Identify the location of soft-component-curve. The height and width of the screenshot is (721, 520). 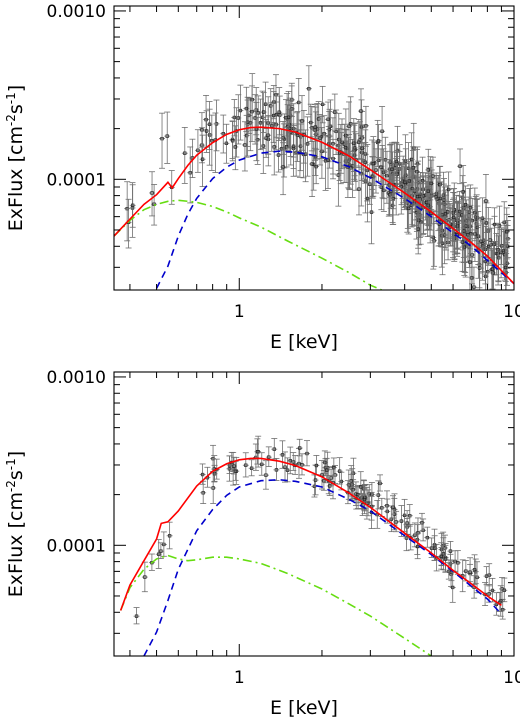
(275, 605).